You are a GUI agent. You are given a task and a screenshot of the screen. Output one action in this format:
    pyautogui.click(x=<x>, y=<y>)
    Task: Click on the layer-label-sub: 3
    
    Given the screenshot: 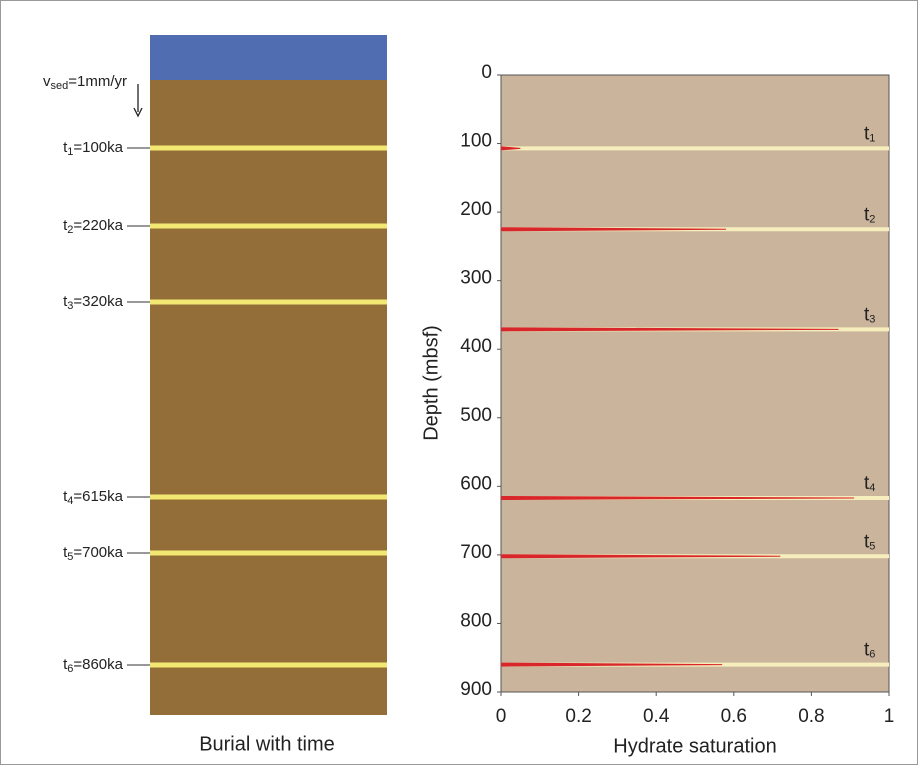 What is the action you would take?
    pyautogui.click(x=70, y=306)
    